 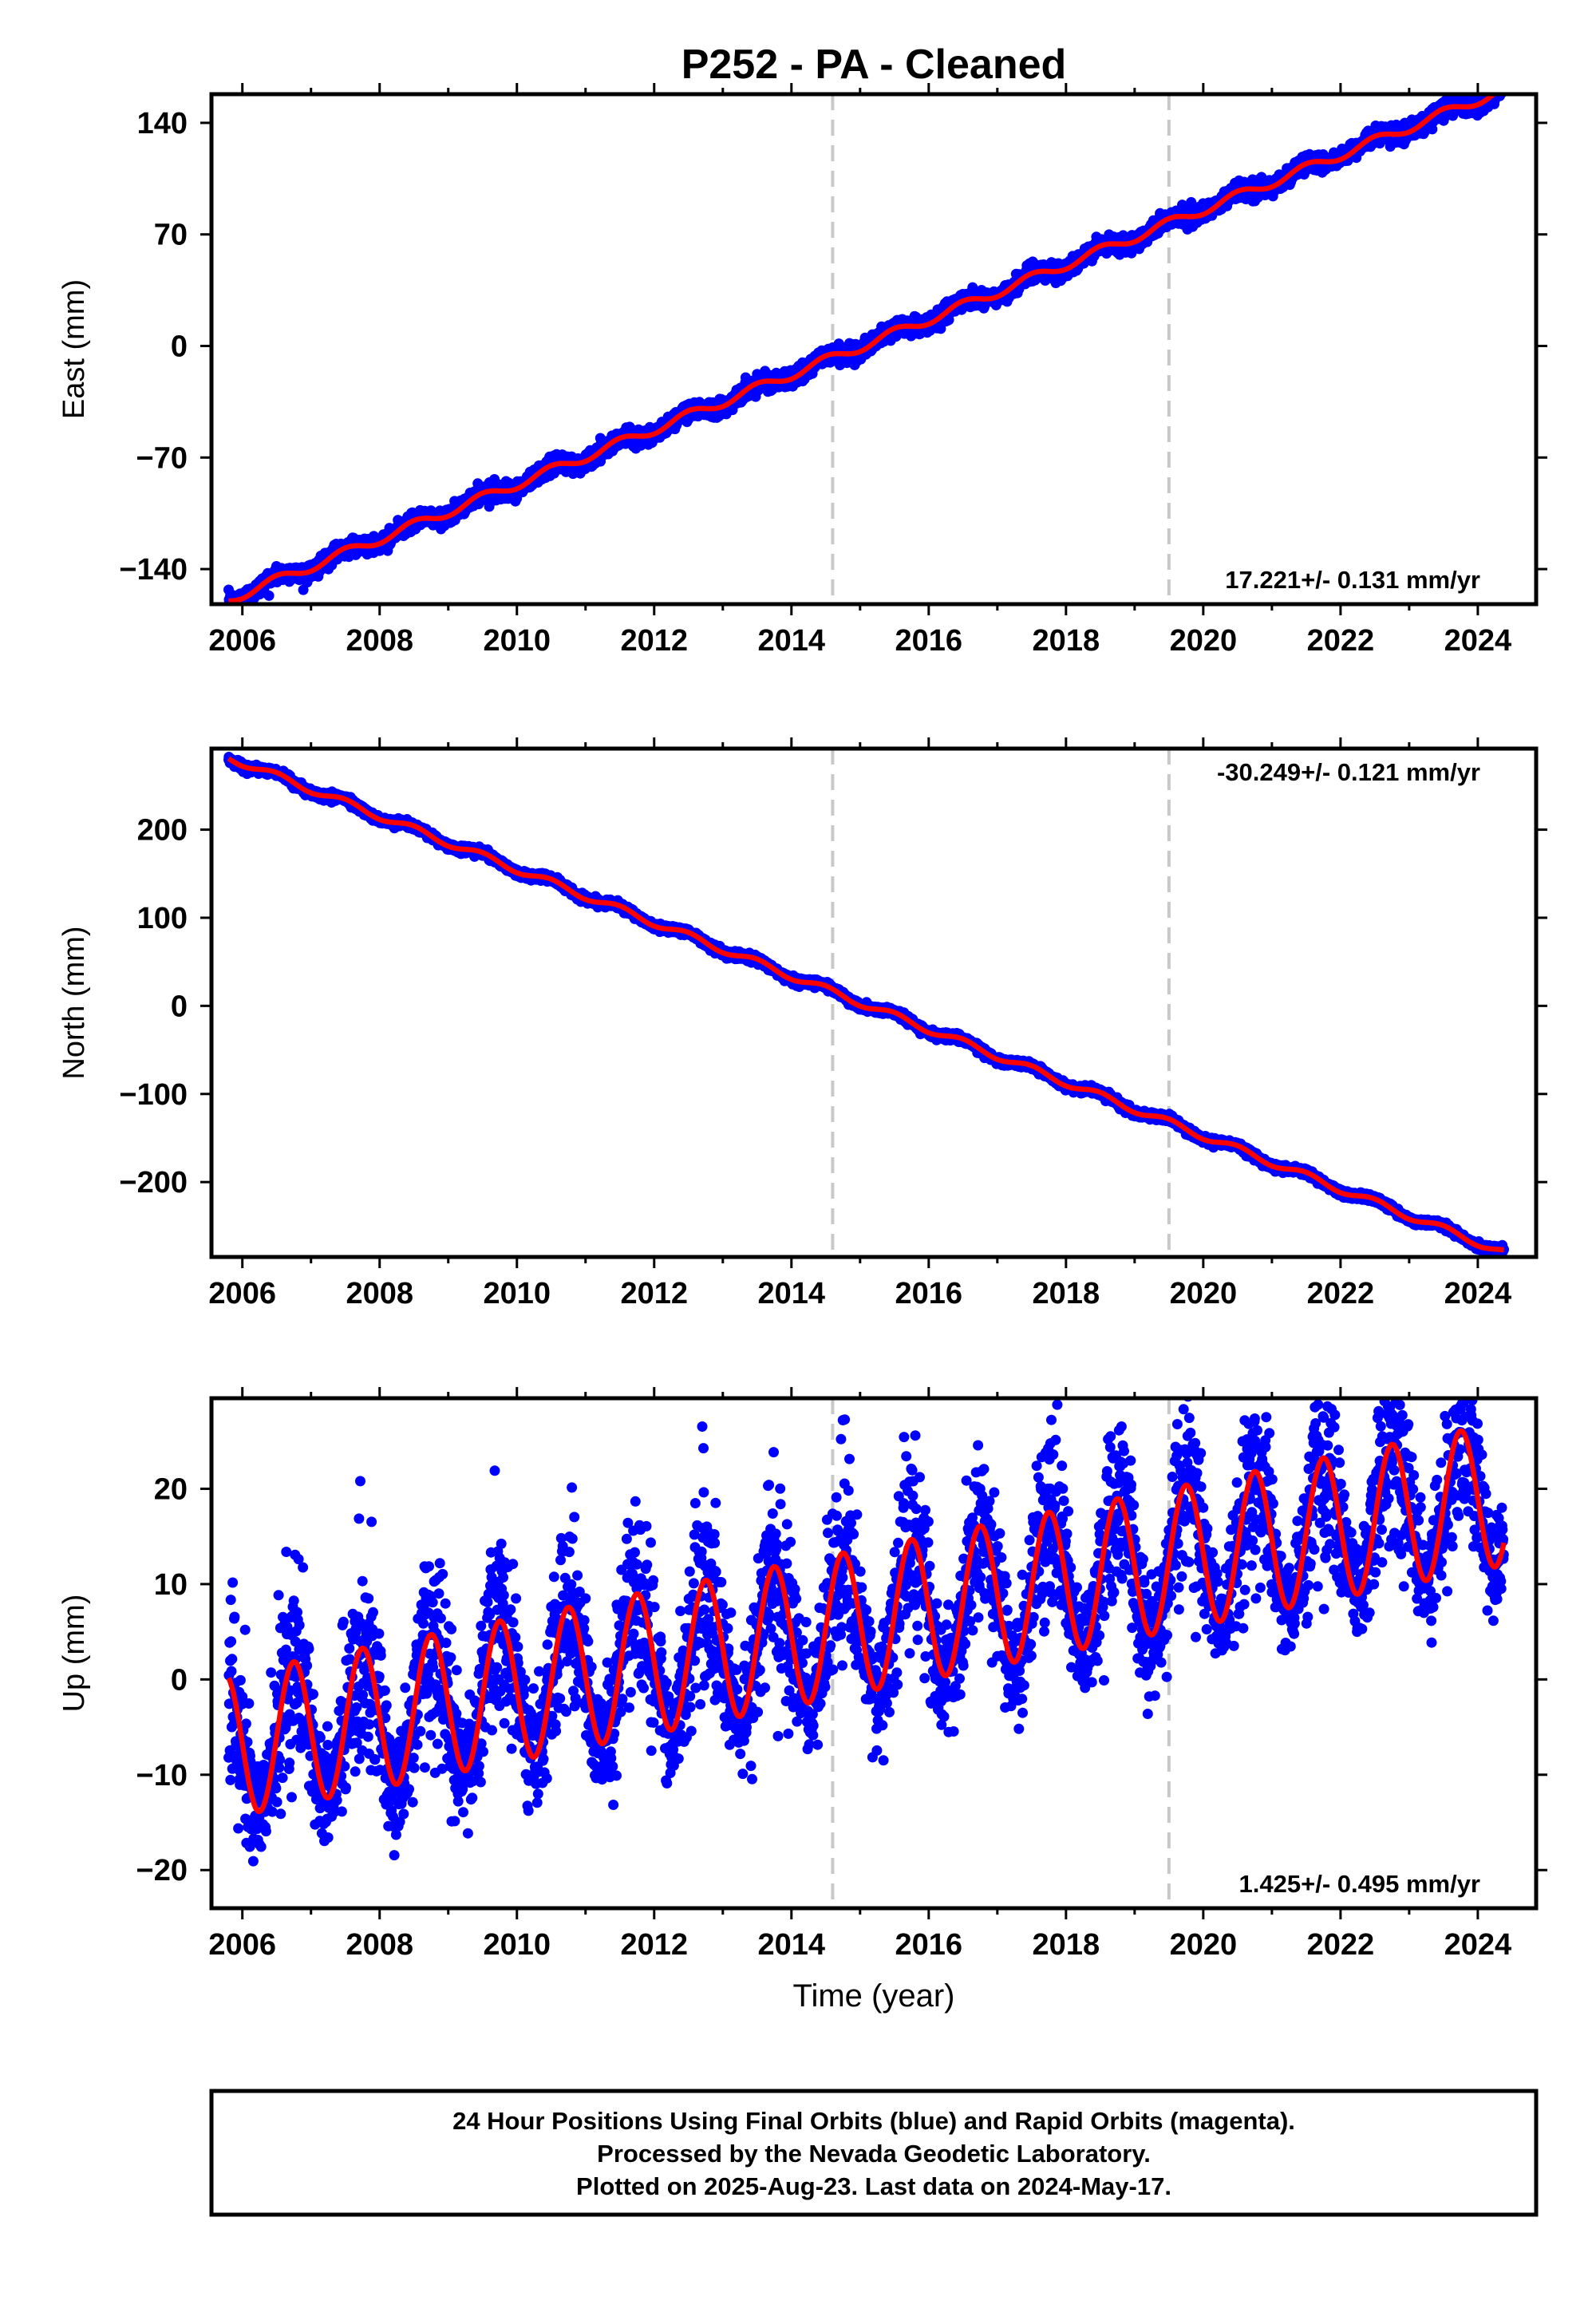 What do you see at coordinates (269, 596) in the screenshot?
I see `data-point` at bounding box center [269, 596].